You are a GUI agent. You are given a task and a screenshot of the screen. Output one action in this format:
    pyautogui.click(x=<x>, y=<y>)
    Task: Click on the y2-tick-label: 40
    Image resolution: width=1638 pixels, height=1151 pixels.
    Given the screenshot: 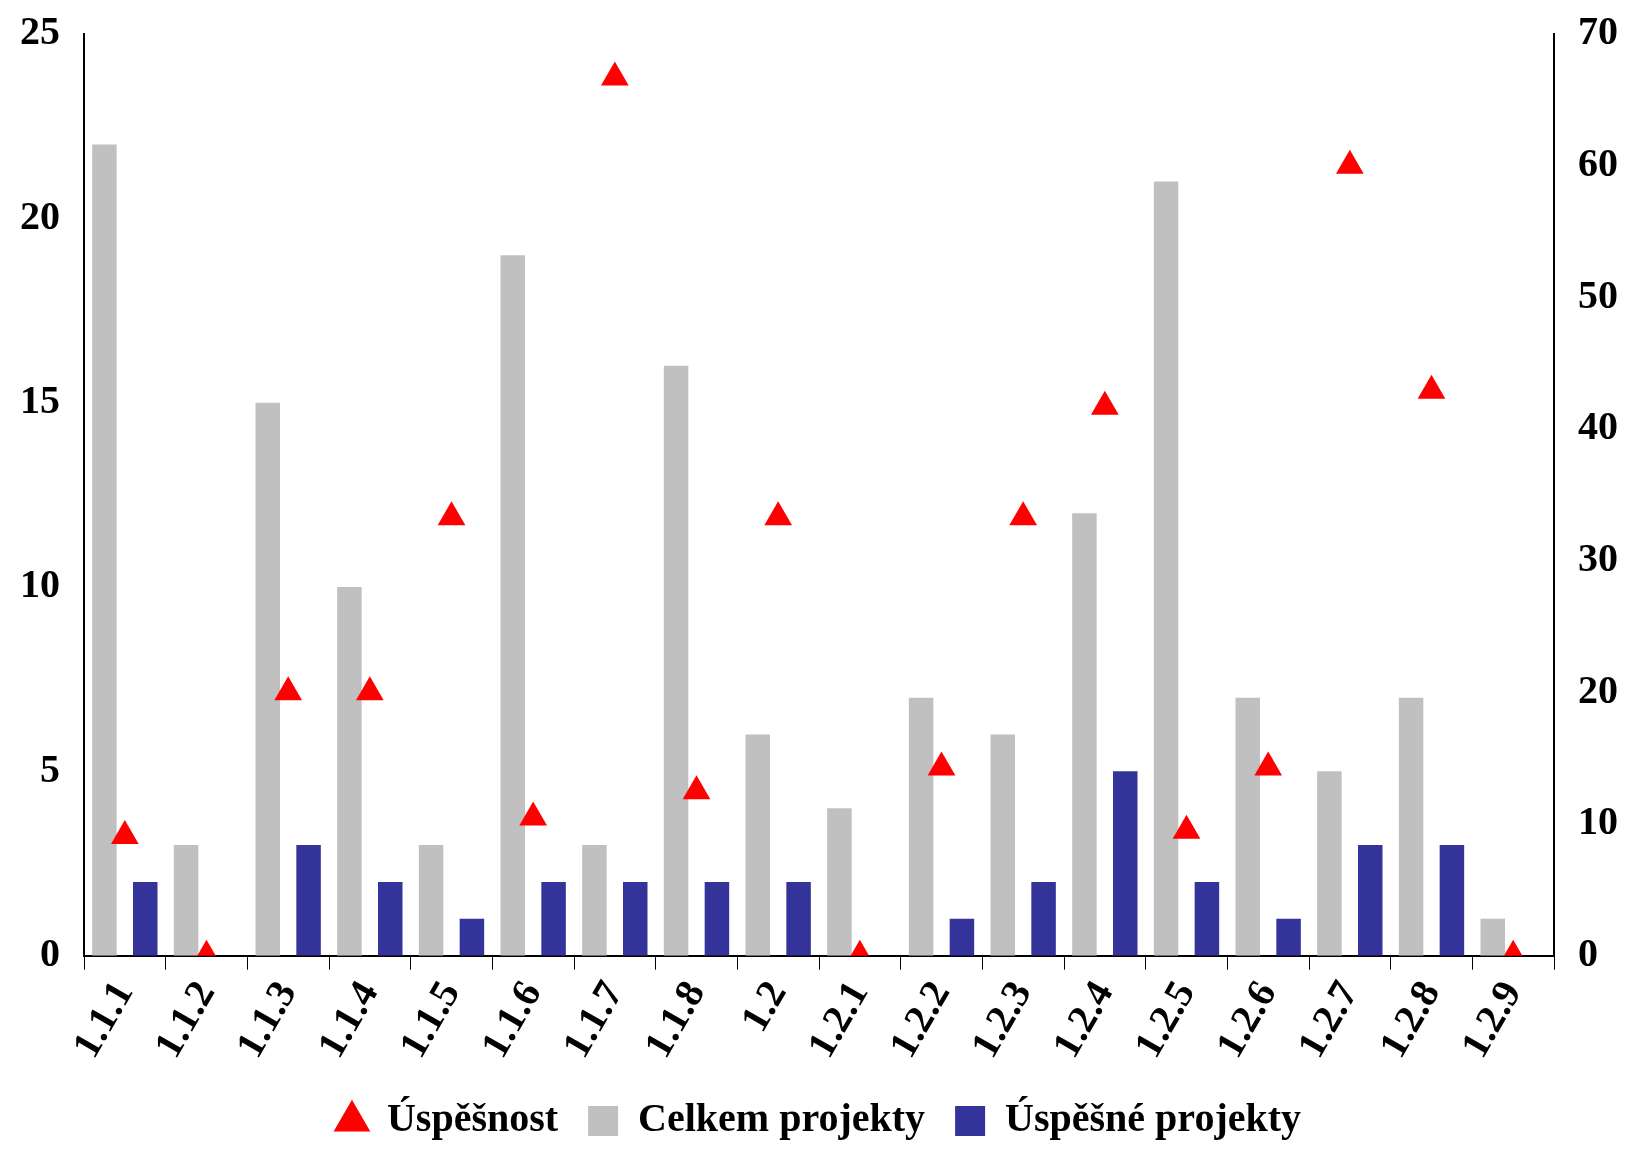 What is the action you would take?
    pyautogui.click(x=1598, y=426)
    